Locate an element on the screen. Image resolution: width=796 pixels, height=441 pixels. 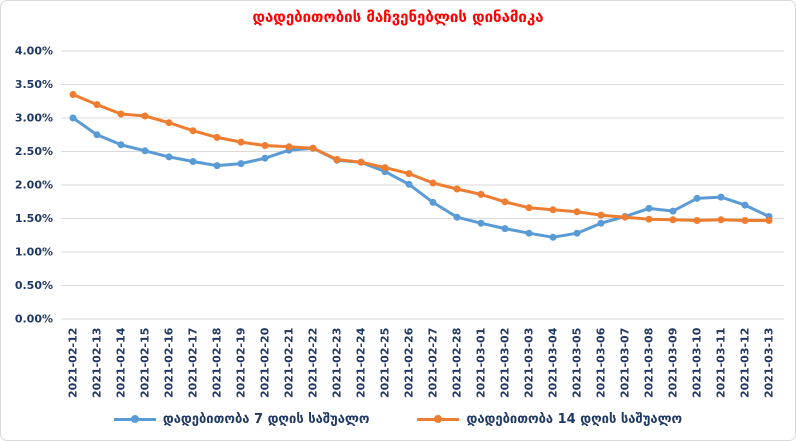
x-axis-label: 2021-03-06 is located at coordinates (601, 362).